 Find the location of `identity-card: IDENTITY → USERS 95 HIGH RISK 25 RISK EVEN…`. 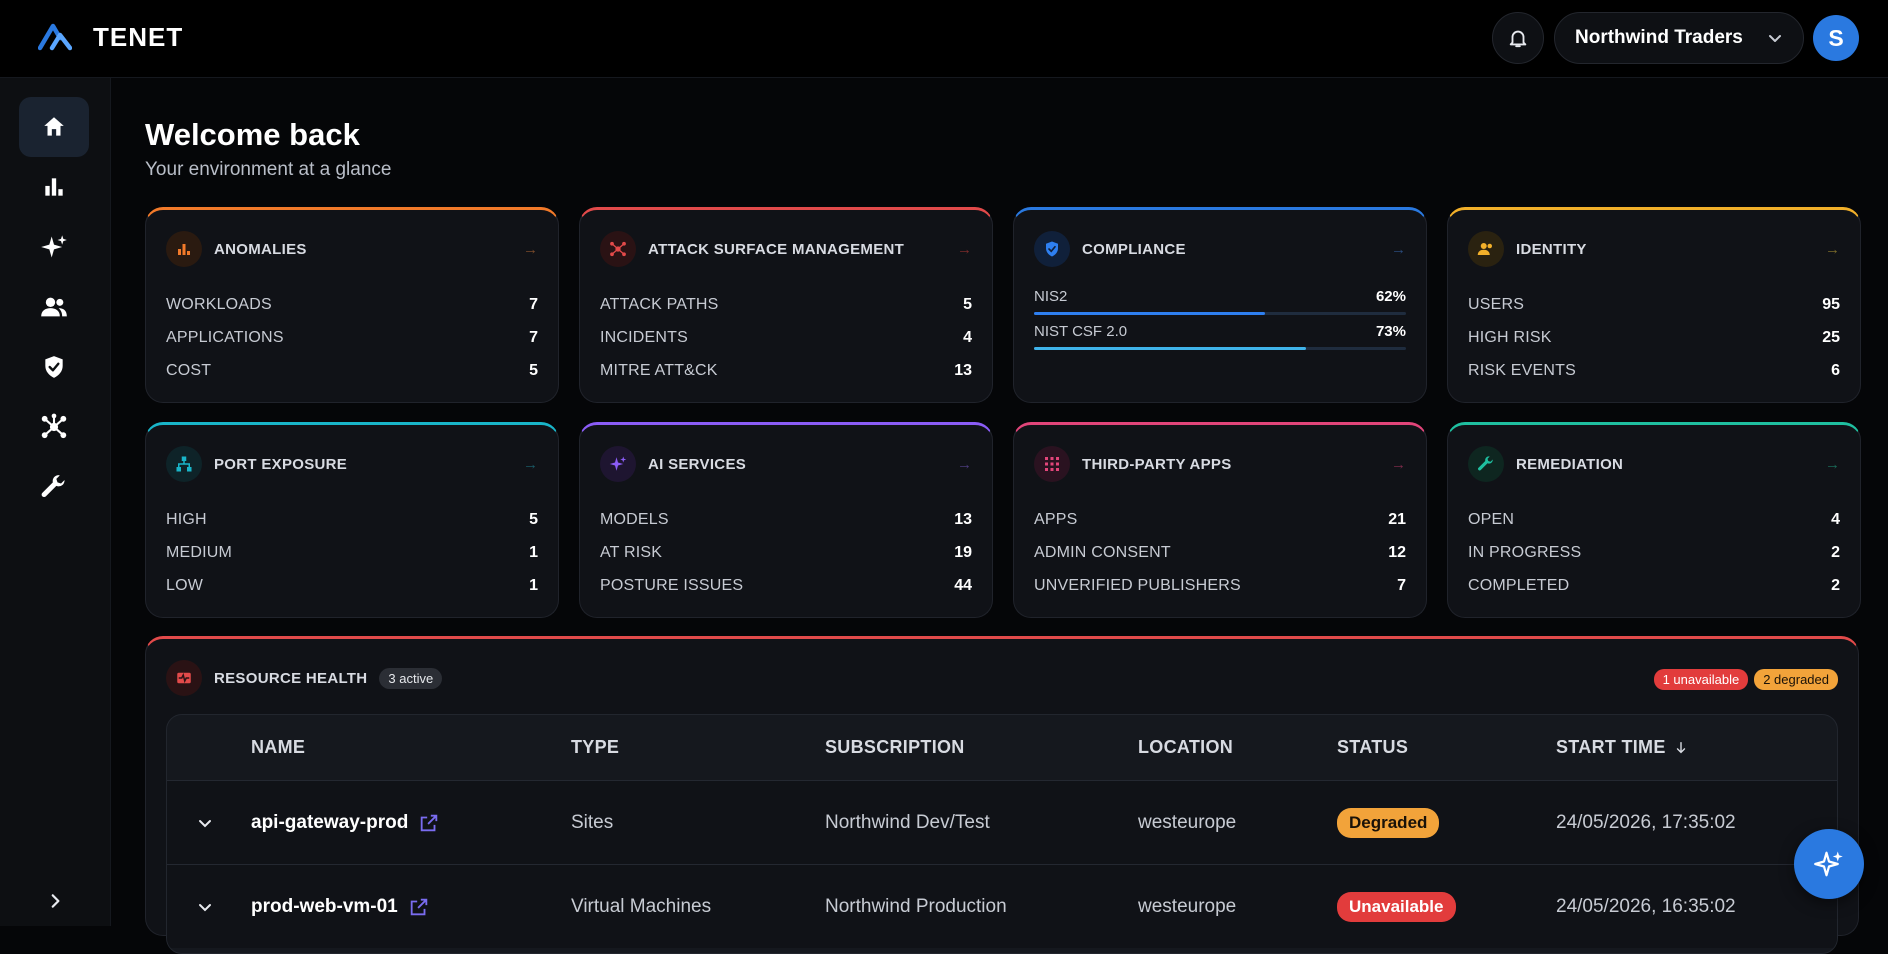

identity-card: IDENTITY → USERS 95 HIGH RISK 25 RISK EVEN… is located at coordinates (1654, 305).